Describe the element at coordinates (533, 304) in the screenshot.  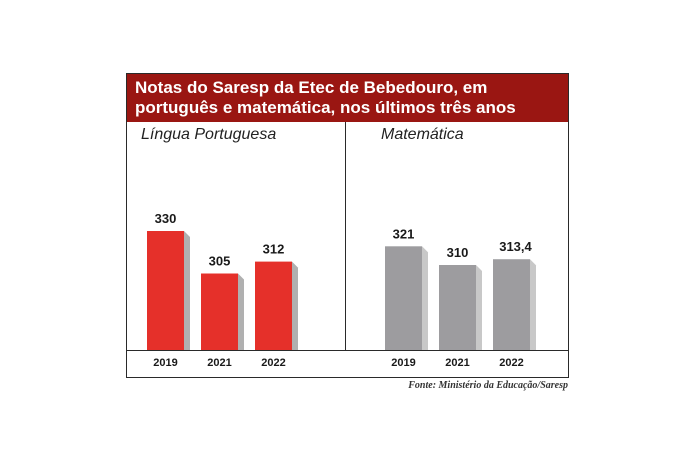
I see `bar-shadow-math-2022` at that location.